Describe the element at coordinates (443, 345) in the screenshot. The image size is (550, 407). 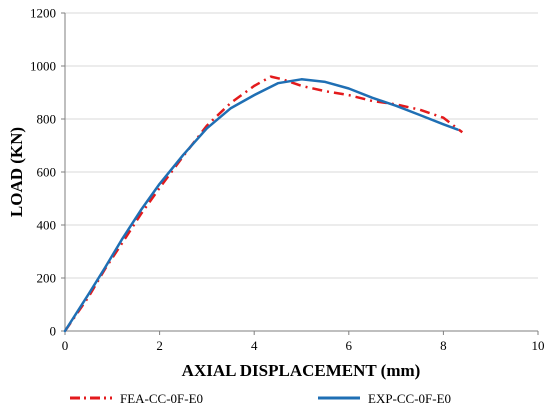
I see `x-tick-label: 8` at that location.